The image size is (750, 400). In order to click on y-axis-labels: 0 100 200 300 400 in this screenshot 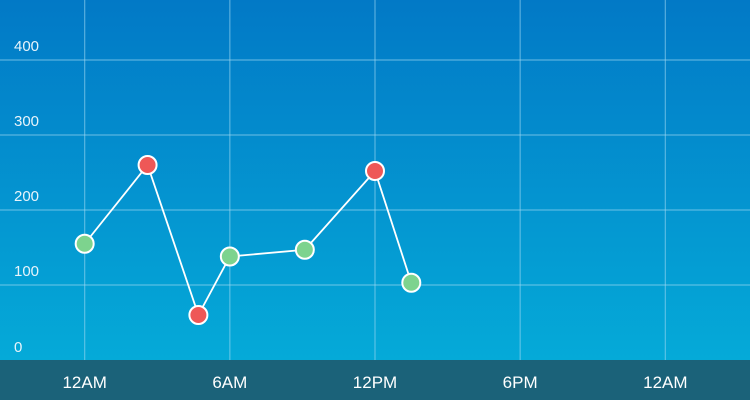, I will do `click(26, 197)`.